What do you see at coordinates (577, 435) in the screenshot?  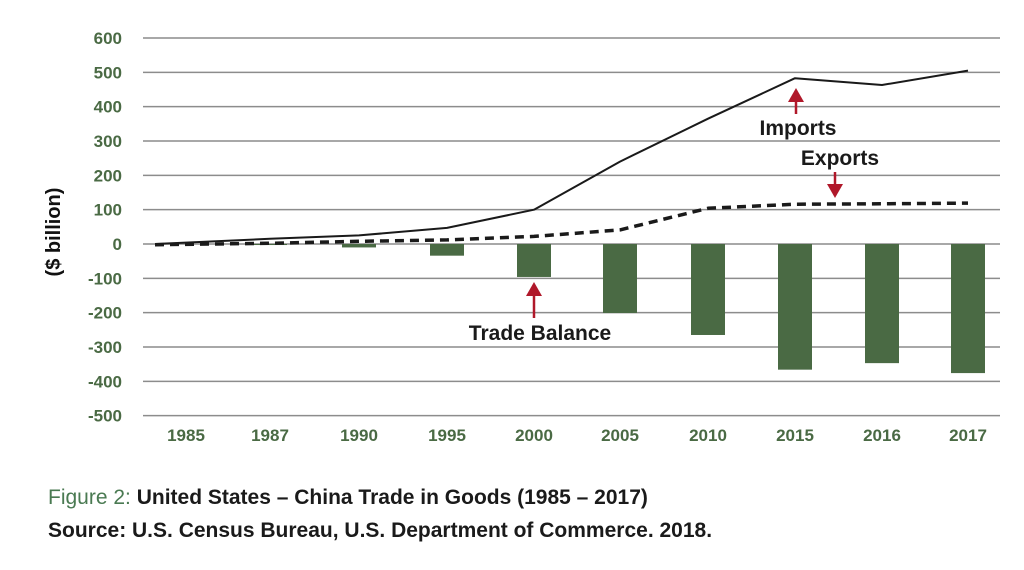 I see `x-axis-ticks: 1985 1987 1990 1995 2000 2005 2010 2015 2016 2017` at bounding box center [577, 435].